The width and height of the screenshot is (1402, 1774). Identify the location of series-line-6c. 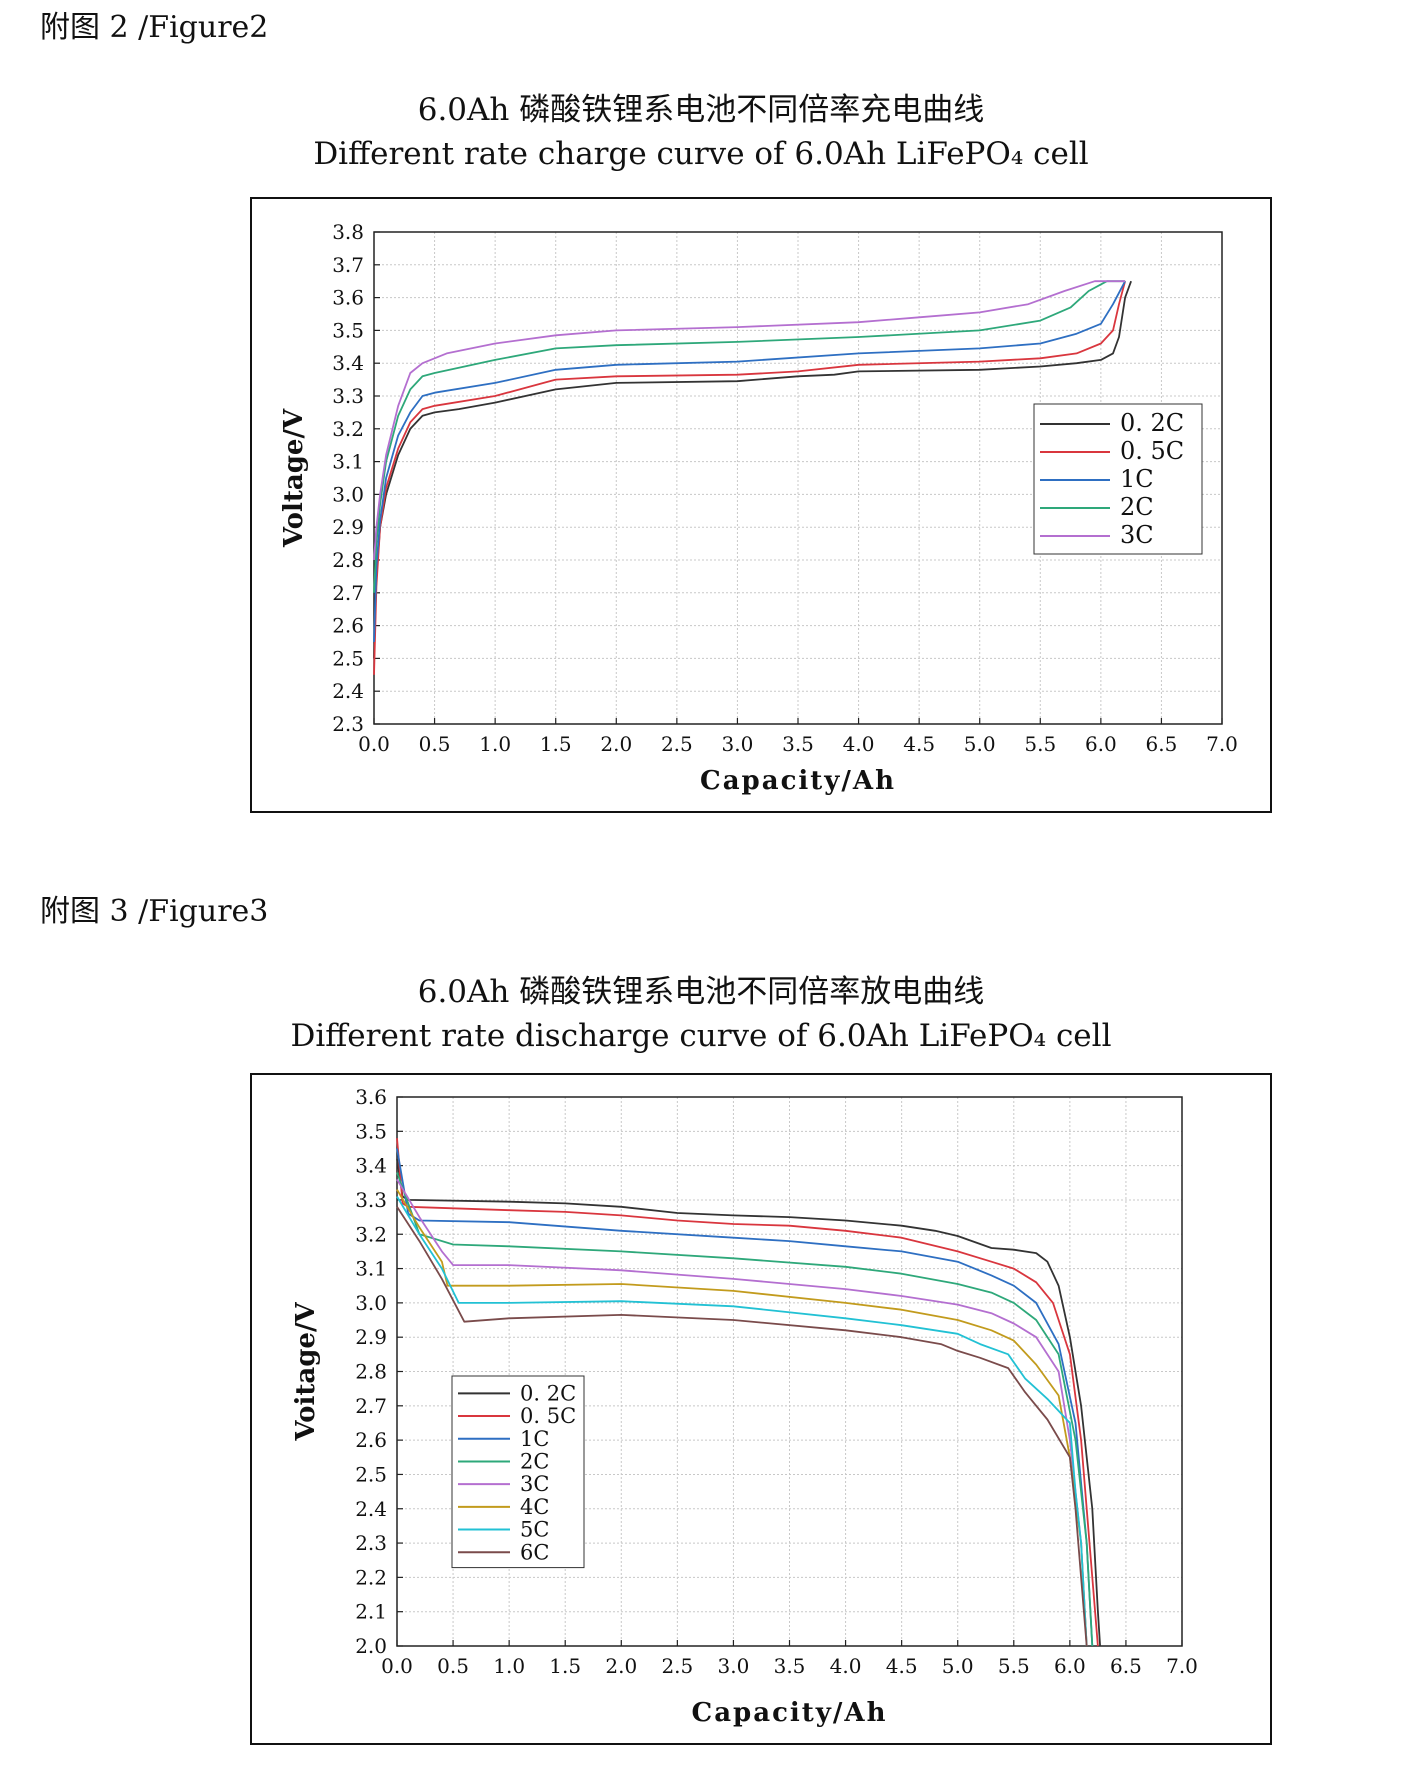
(742, 1426).